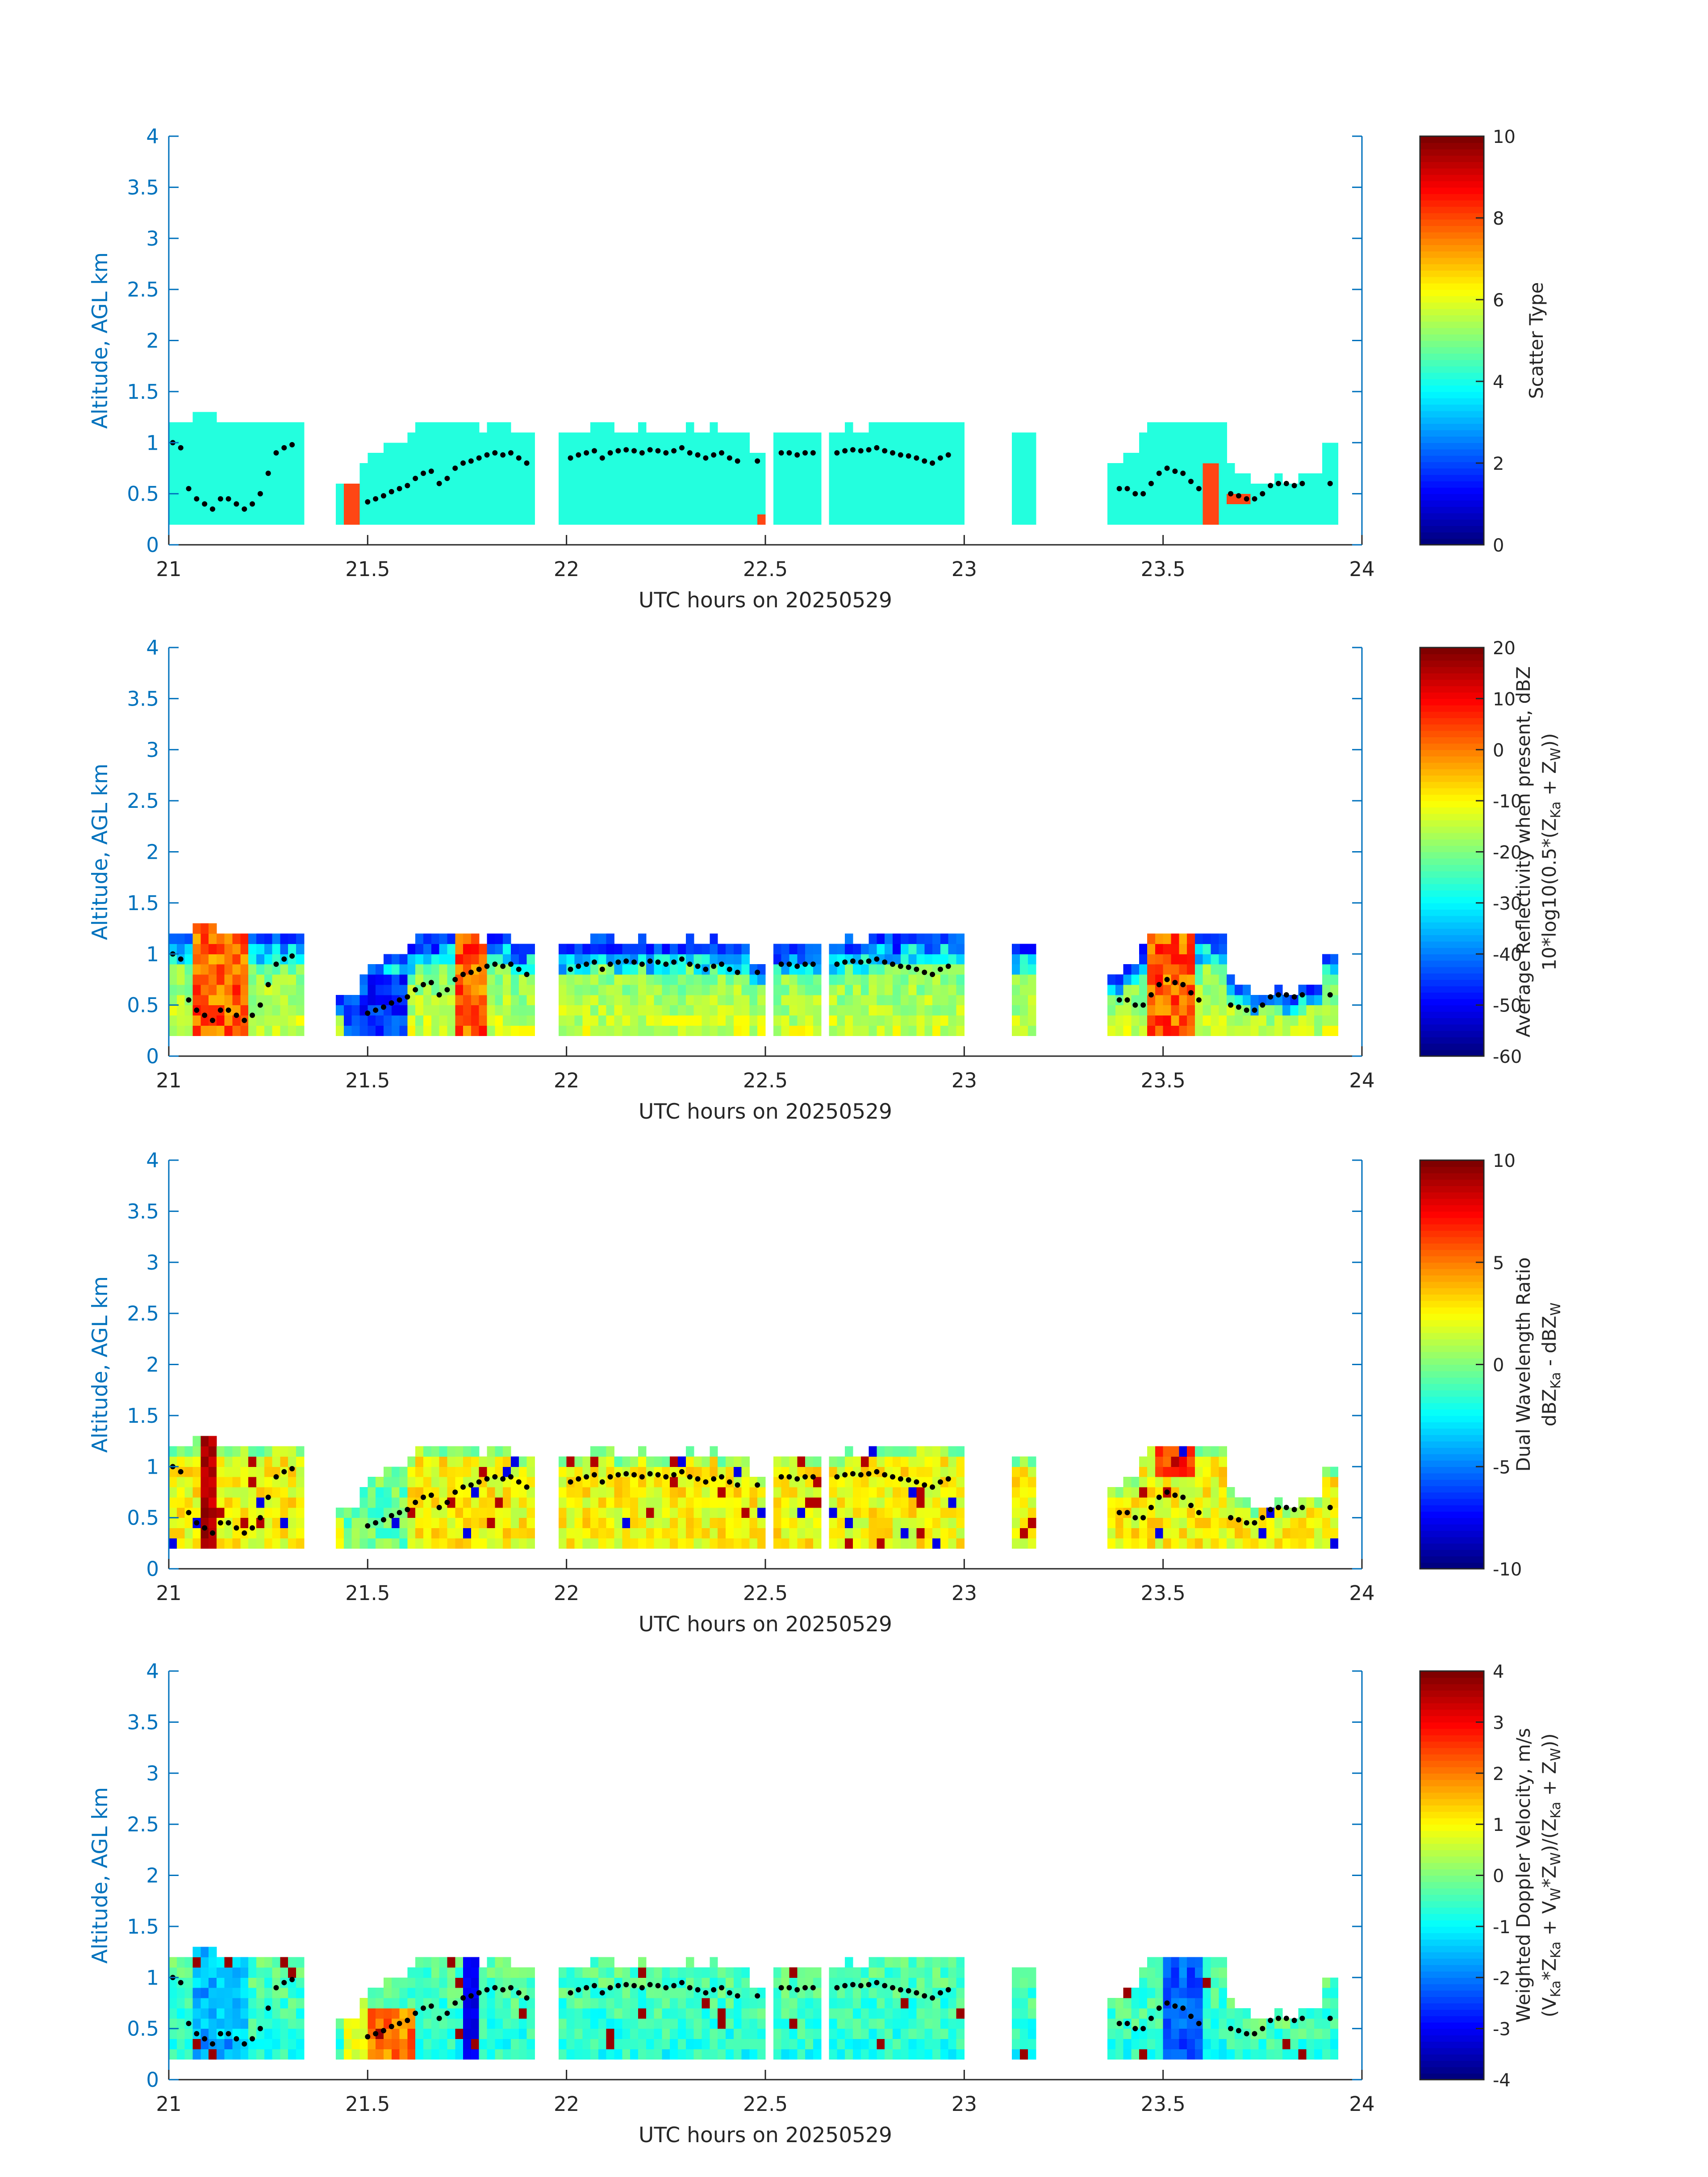 Image resolution: width=1708 pixels, height=2177 pixels. I want to click on y-tick-label: 0.5, so click(143, 494).